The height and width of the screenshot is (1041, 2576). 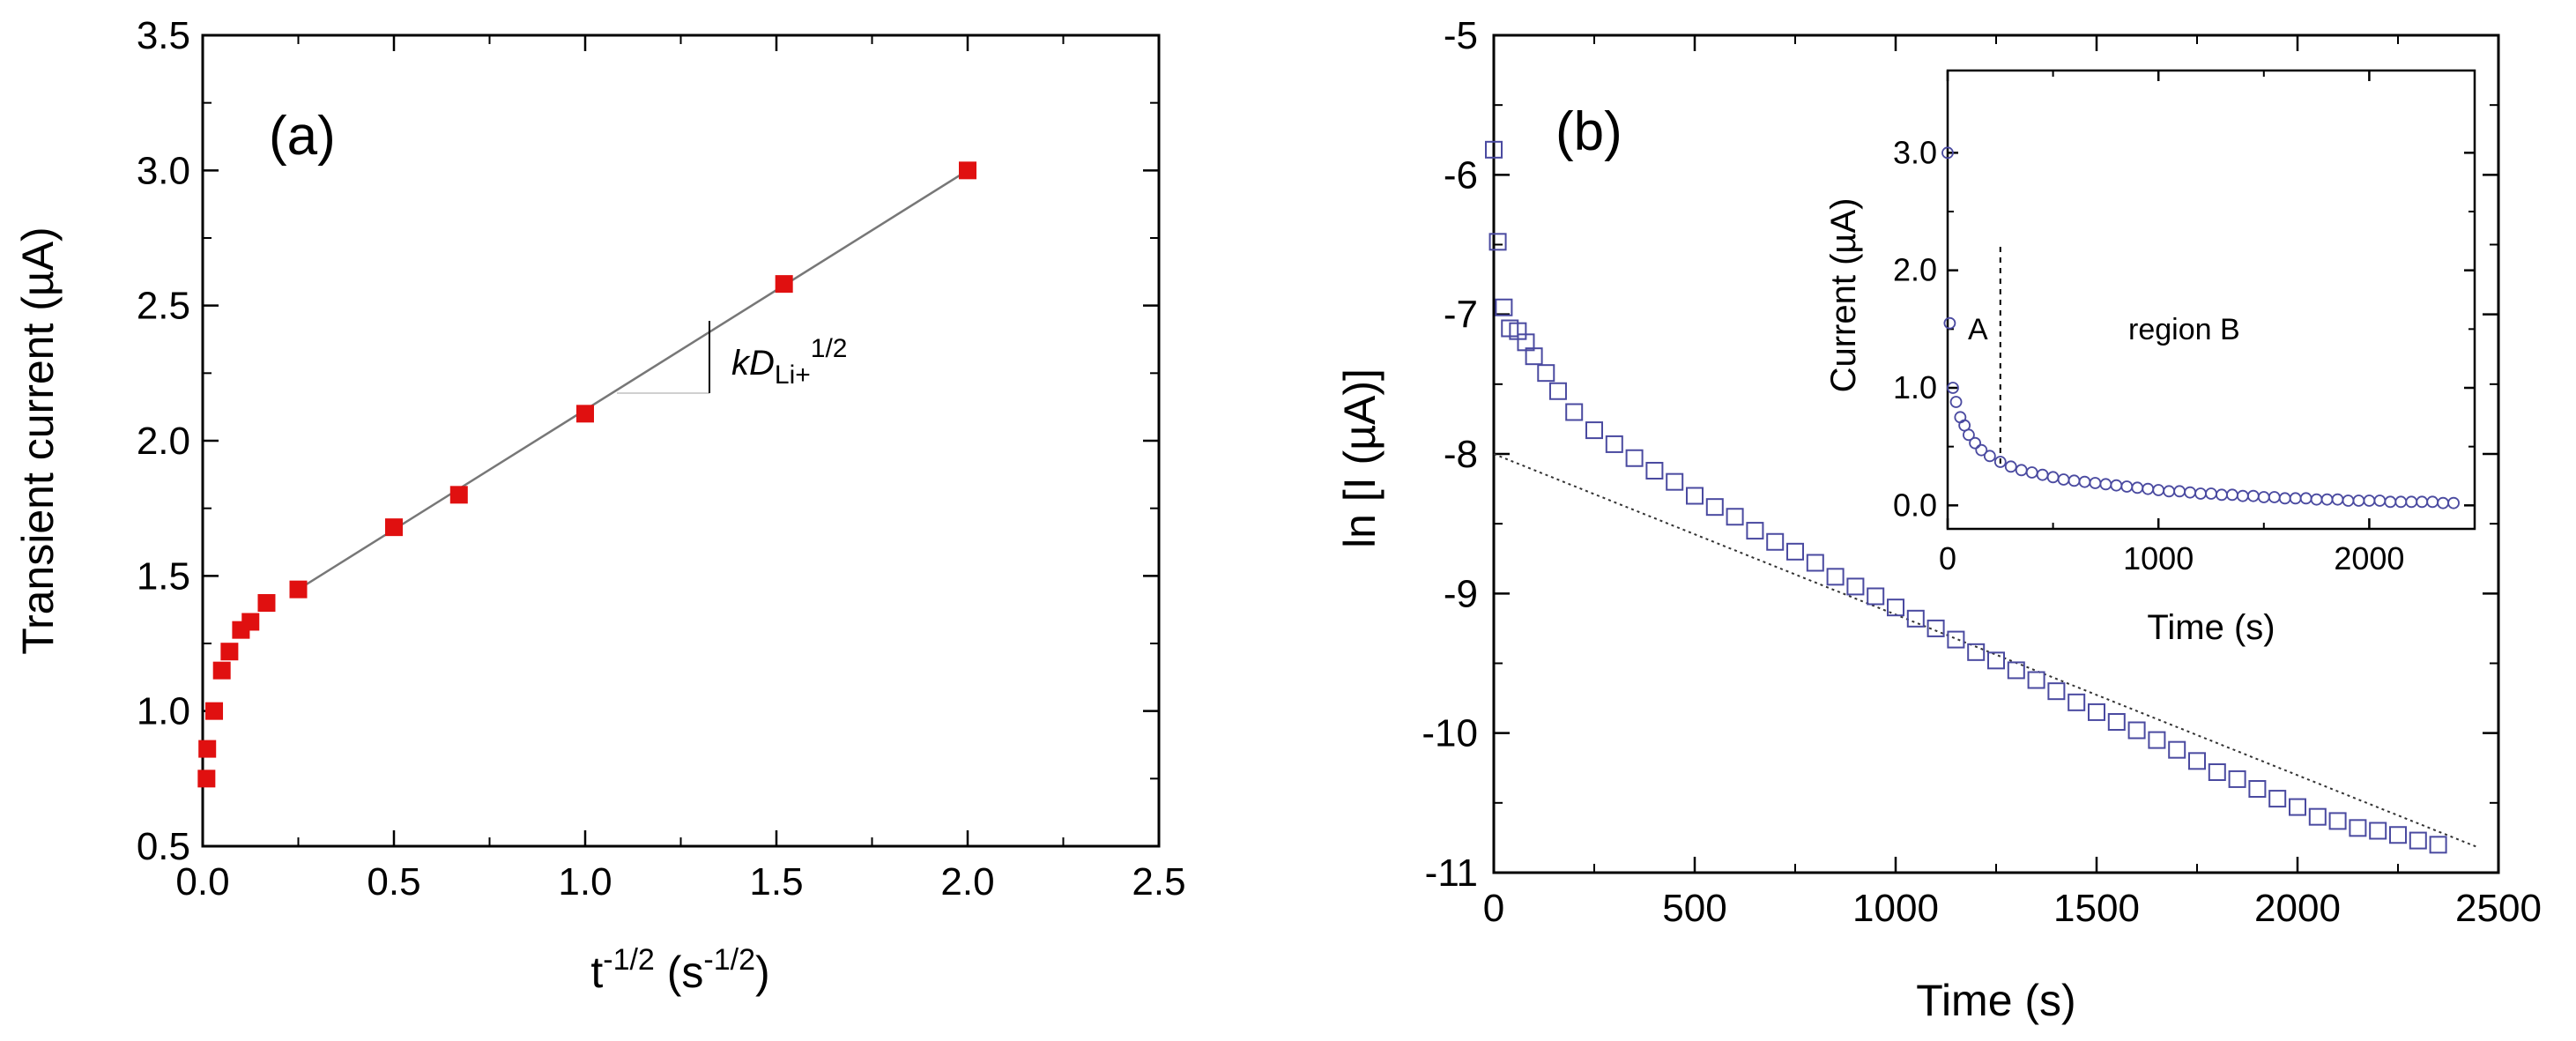 I want to click on a-x-tick-label: 1.0, so click(x=585, y=881).